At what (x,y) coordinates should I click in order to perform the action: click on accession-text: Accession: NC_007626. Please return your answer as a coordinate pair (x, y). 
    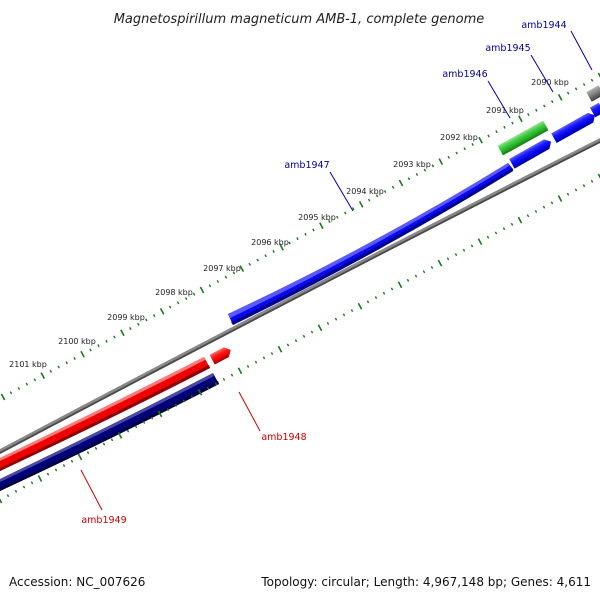
    Looking at the image, I should click on (77, 582).